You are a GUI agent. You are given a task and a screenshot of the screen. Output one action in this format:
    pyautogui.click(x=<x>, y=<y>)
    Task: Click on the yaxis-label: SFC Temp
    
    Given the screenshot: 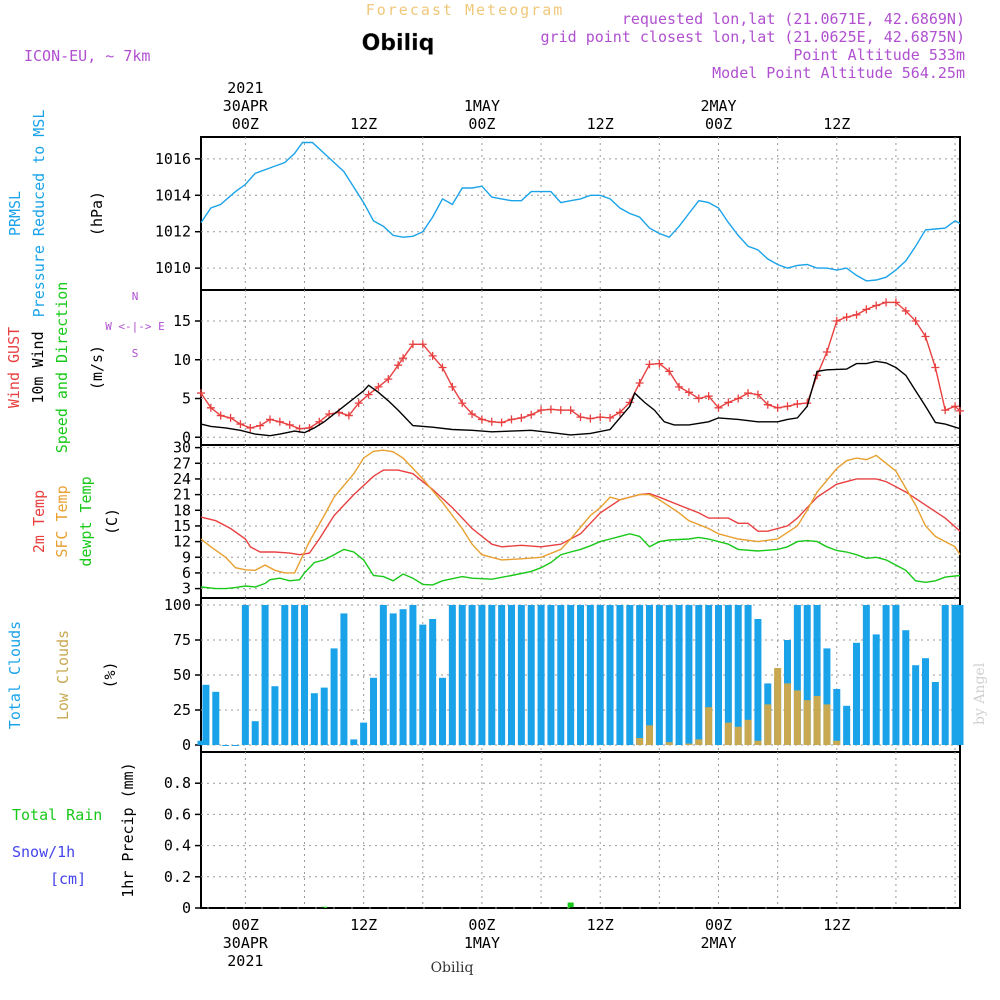 What is the action you would take?
    pyautogui.click(x=62, y=521)
    